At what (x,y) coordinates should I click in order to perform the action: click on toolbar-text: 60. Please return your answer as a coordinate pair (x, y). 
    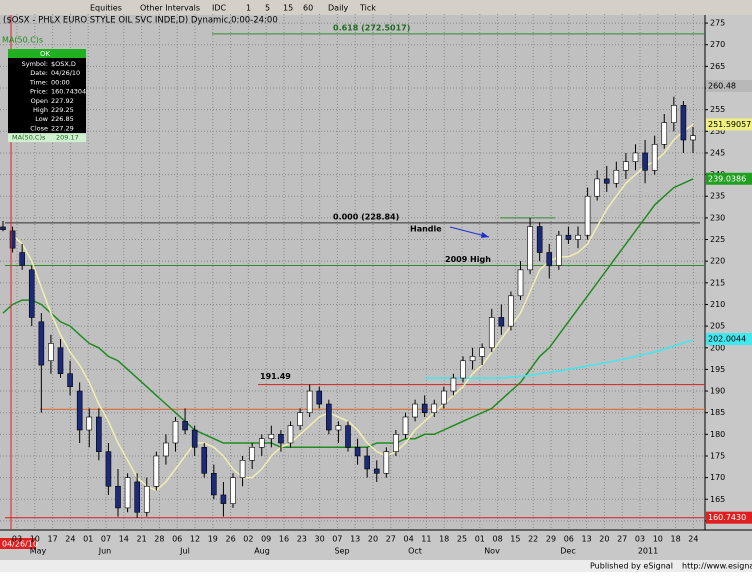
    Looking at the image, I should click on (308, 8).